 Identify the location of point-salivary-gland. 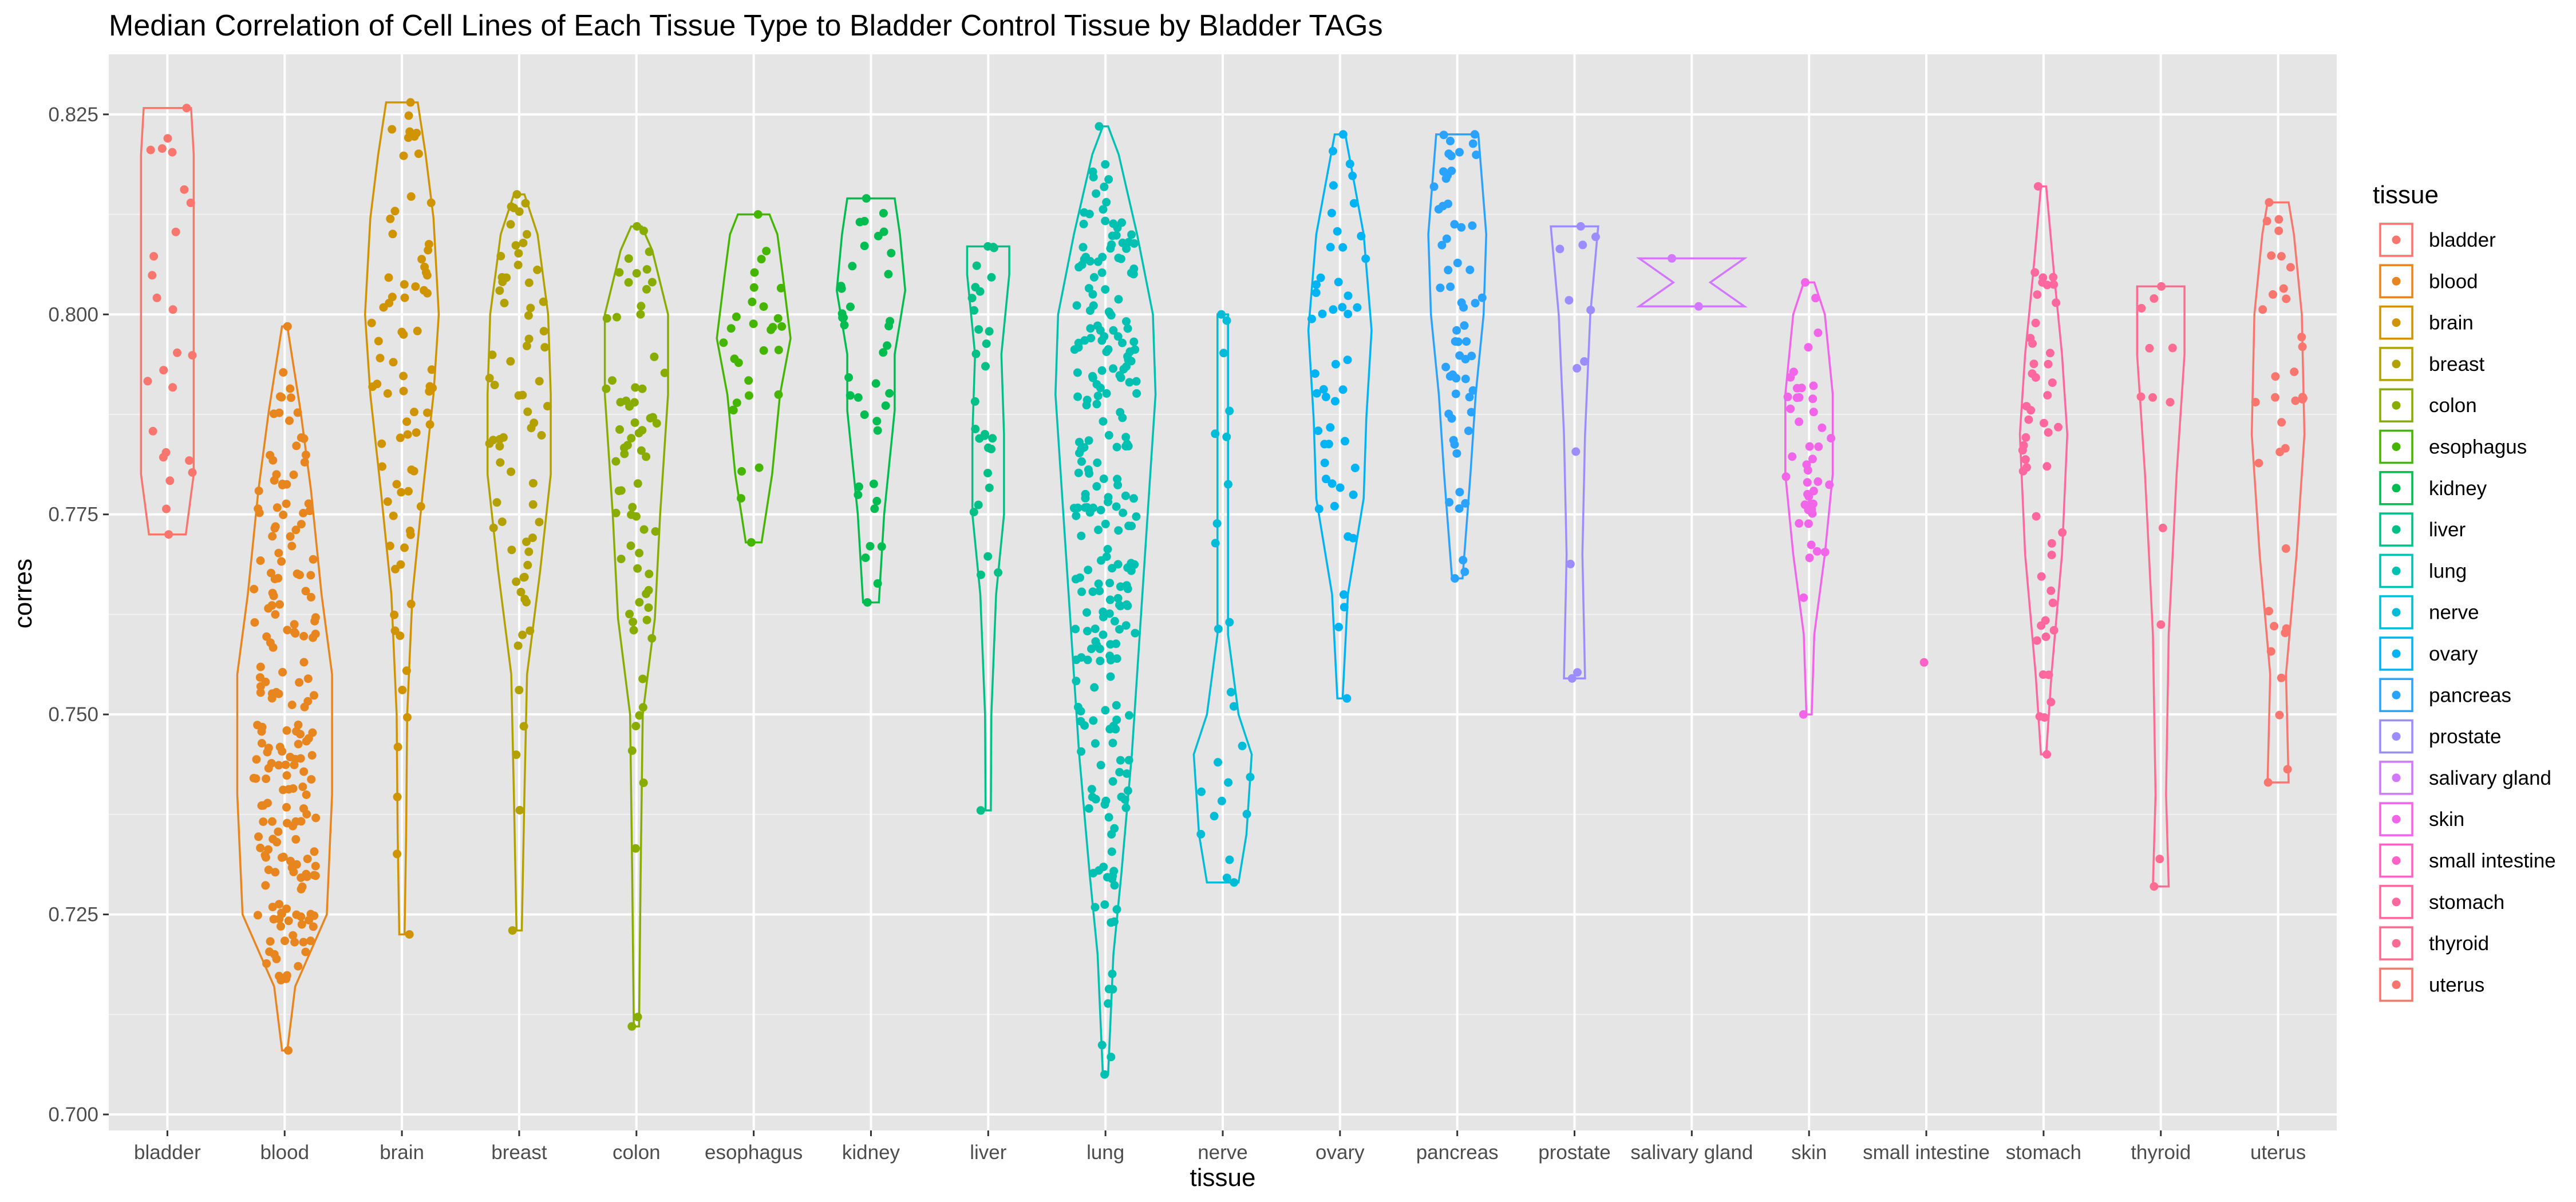
(1698, 306).